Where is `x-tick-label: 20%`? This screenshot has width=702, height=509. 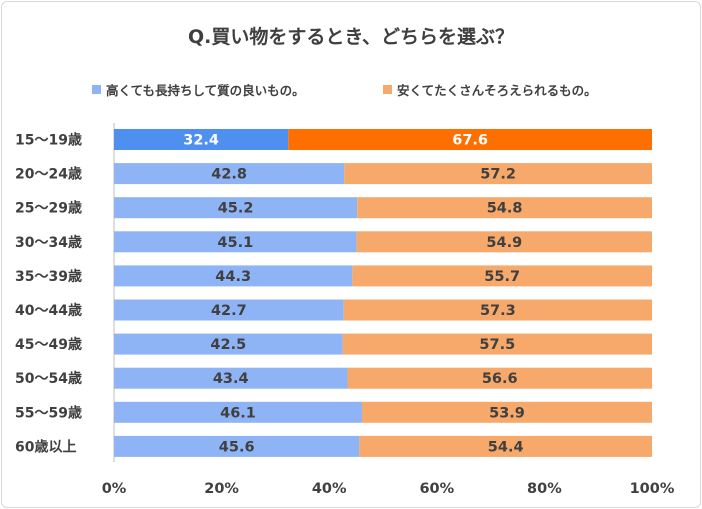
x-tick-label: 20% is located at coordinates (221, 489).